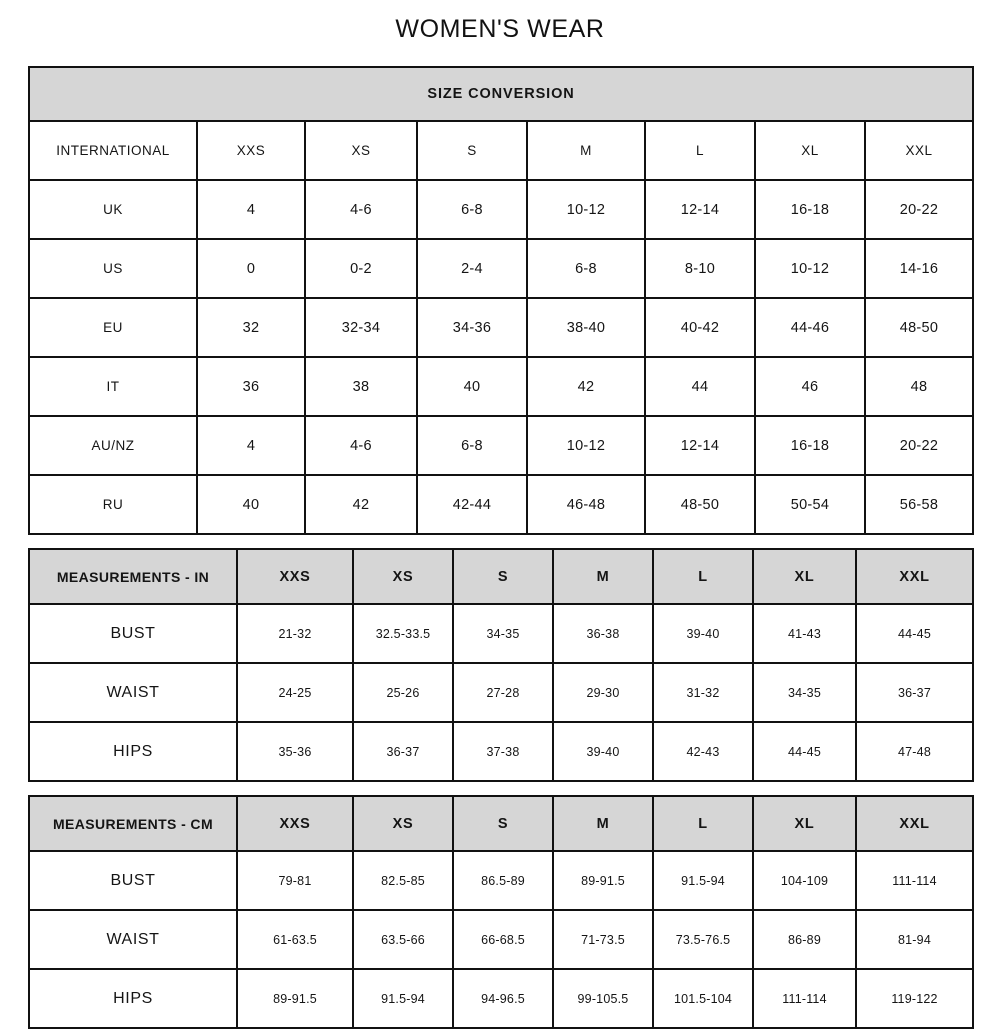  What do you see at coordinates (810, 504) in the screenshot?
I see `cell-ru-xl: 50-54` at bounding box center [810, 504].